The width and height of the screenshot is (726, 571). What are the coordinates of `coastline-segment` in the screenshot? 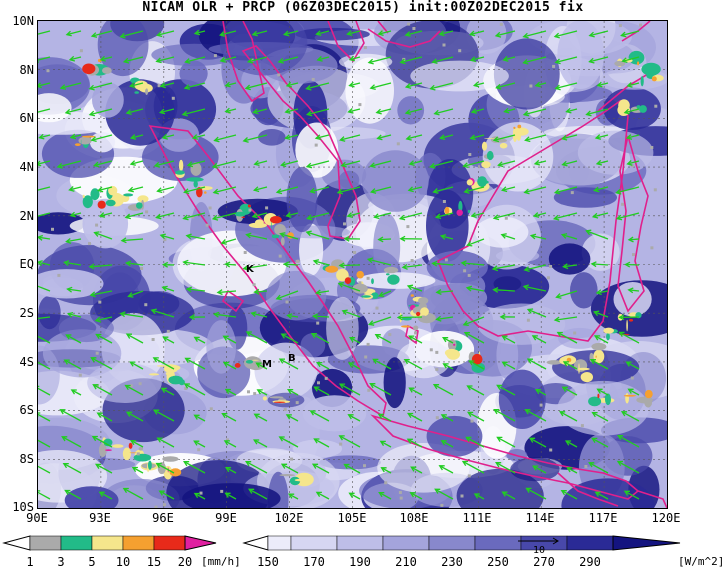 It's located at (532, 220).